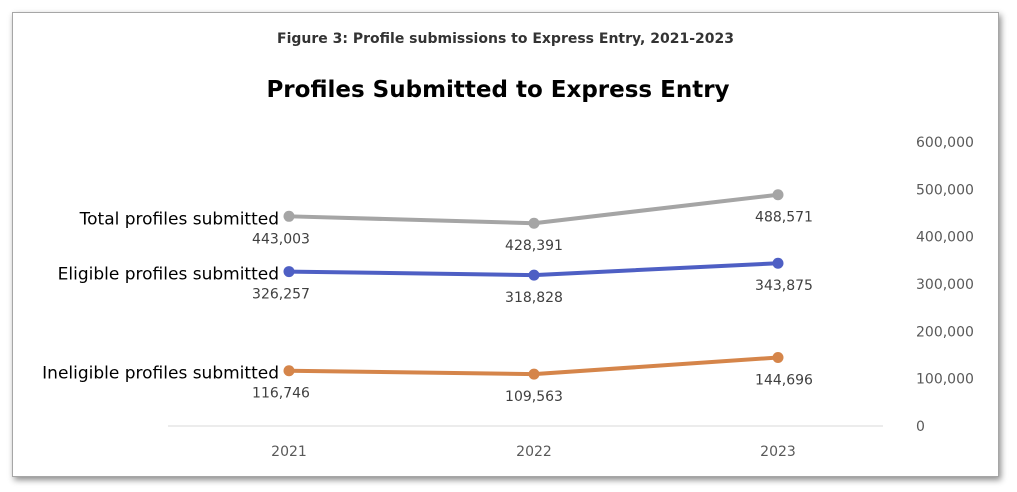  What do you see at coordinates (945, 238) in the screenshot?
I see `y-tick-label: 400,000` at bounding box center [945, 238].